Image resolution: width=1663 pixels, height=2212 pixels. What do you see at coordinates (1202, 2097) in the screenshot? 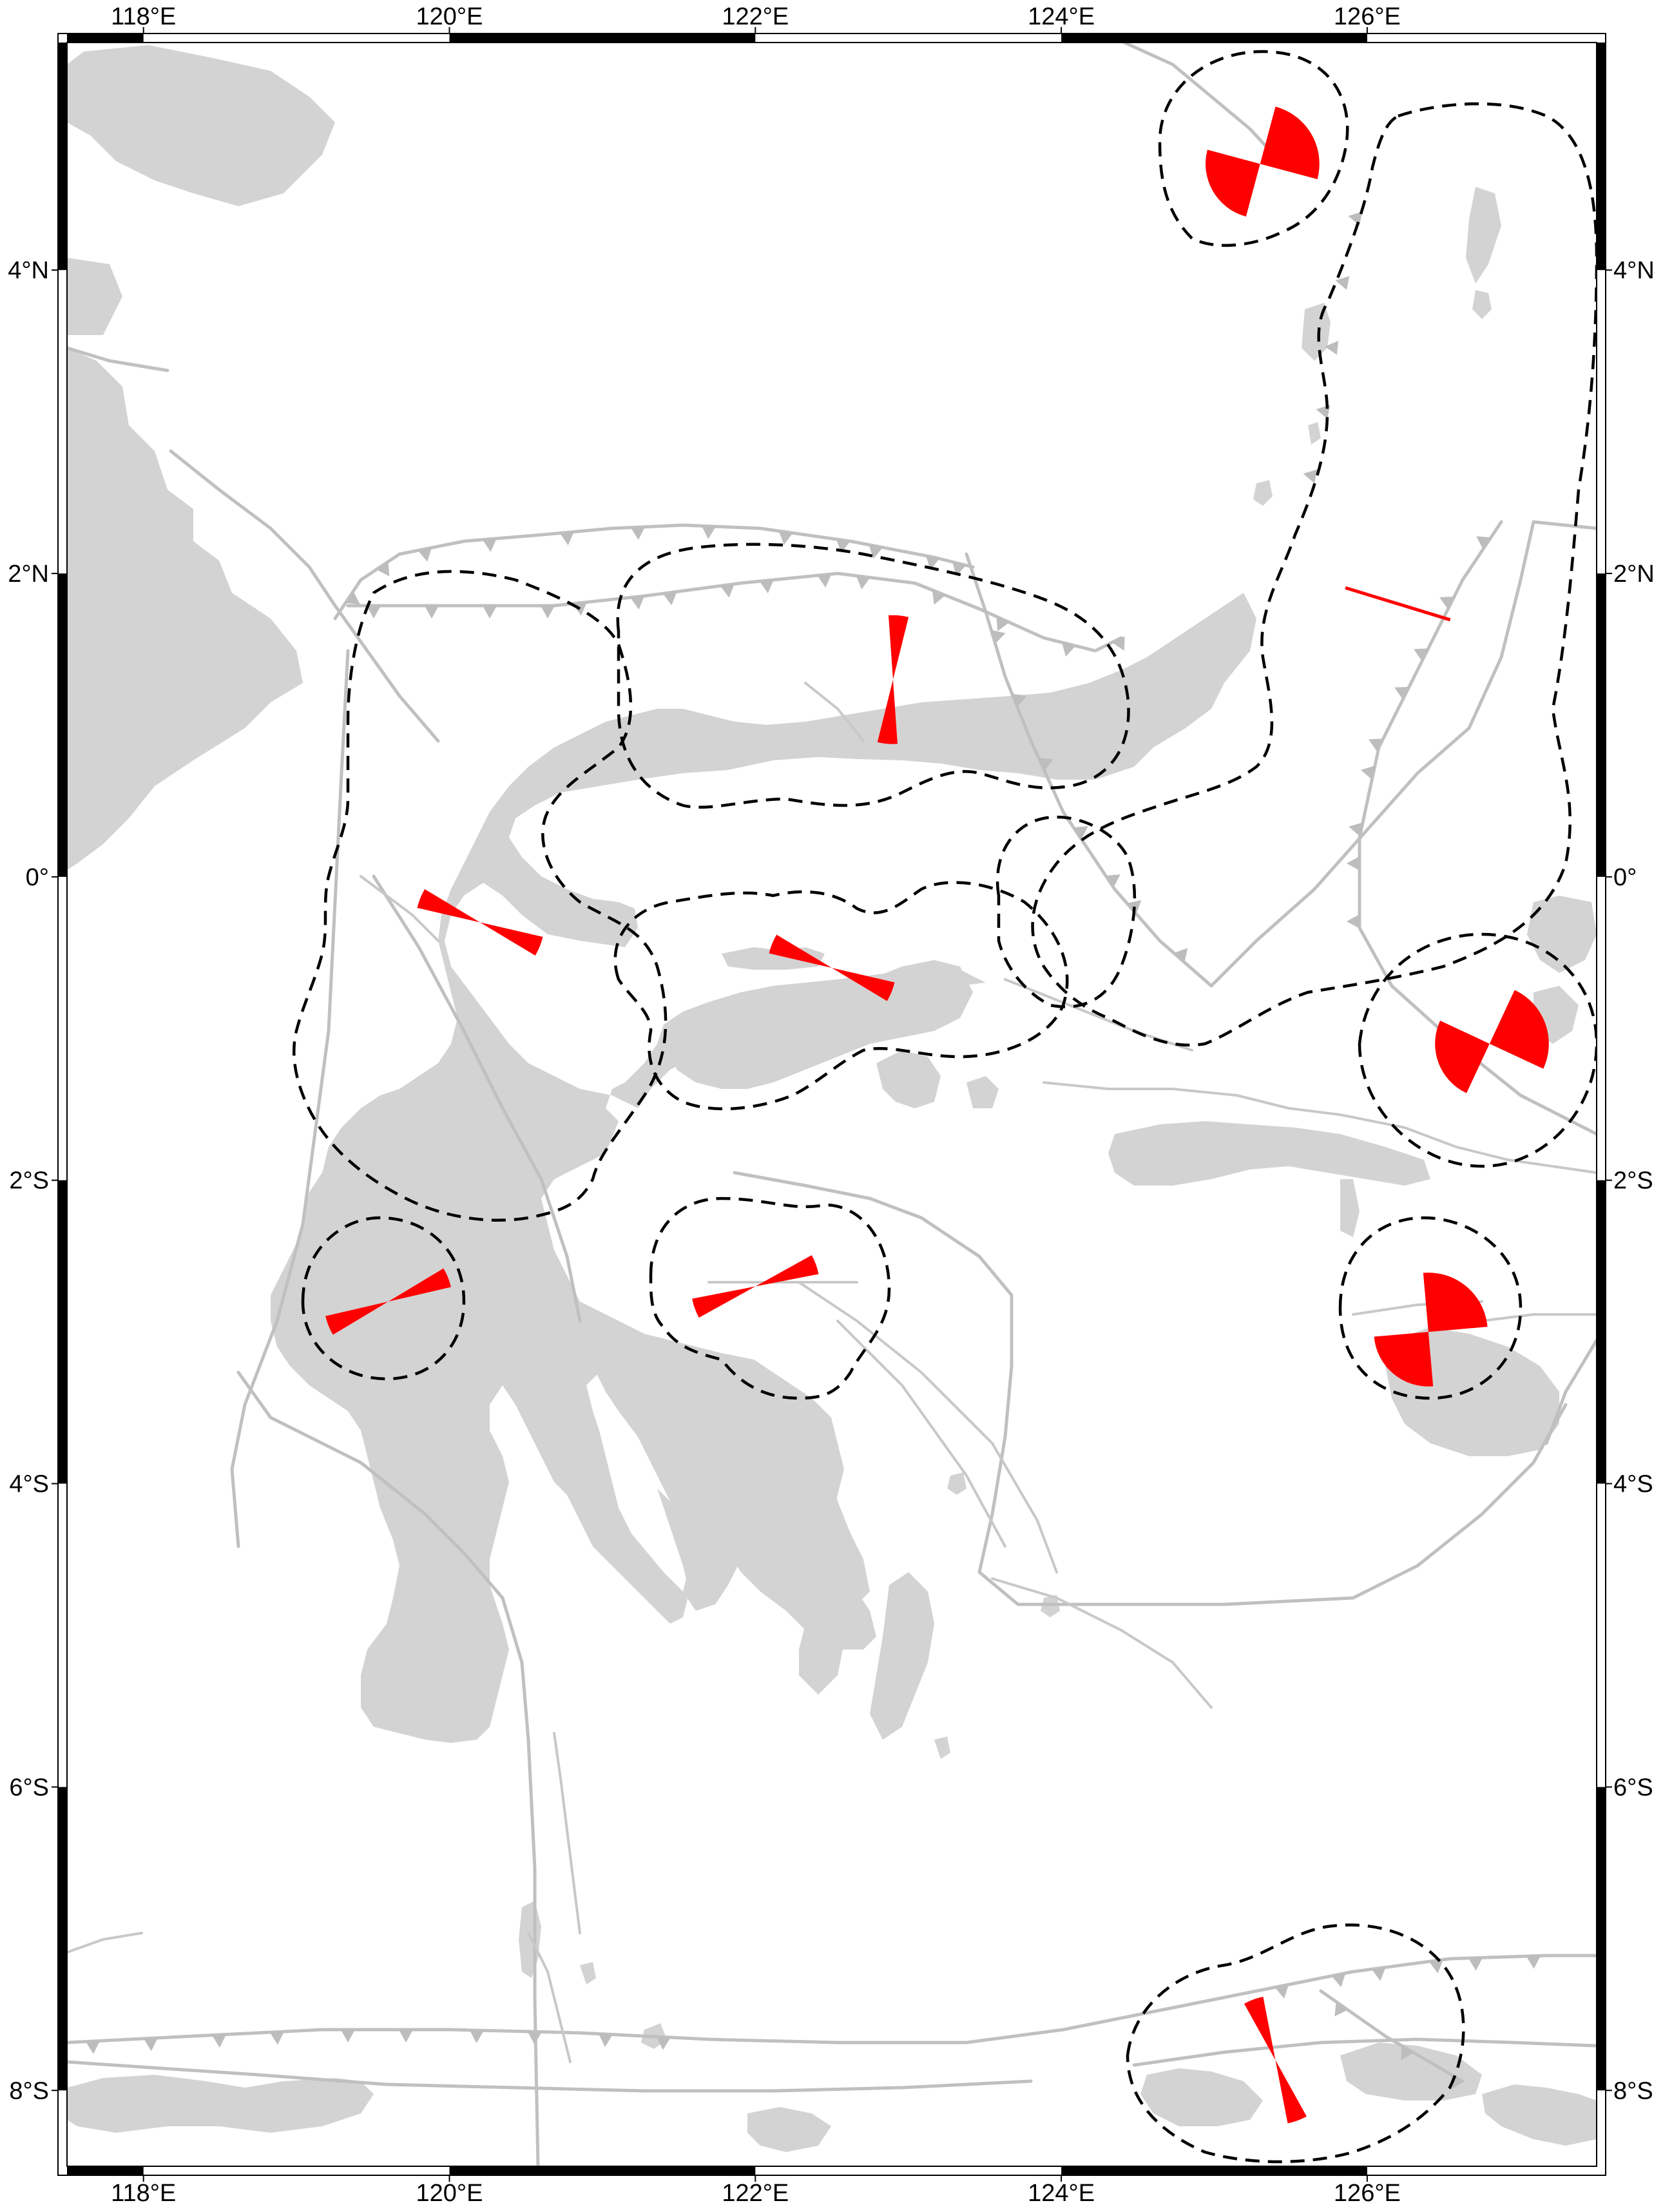
I see `alor-islands` at bounding box center [1202, 2097].